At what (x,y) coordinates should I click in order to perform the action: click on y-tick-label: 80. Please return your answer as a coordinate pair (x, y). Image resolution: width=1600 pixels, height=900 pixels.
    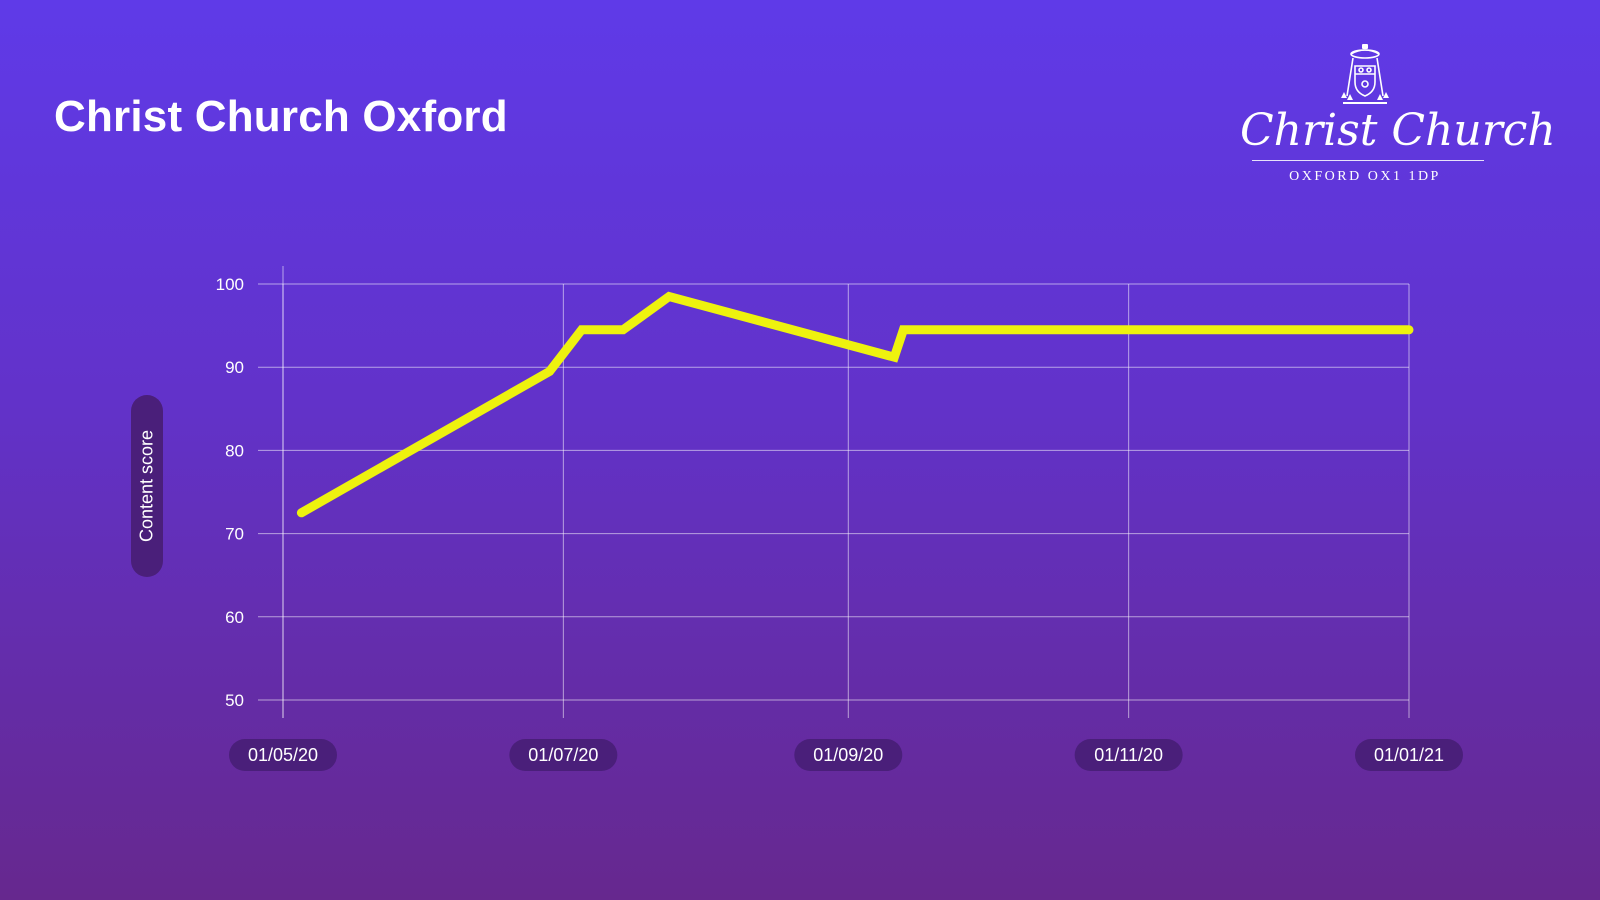
    Looking at the image, I should click on (234, 450).